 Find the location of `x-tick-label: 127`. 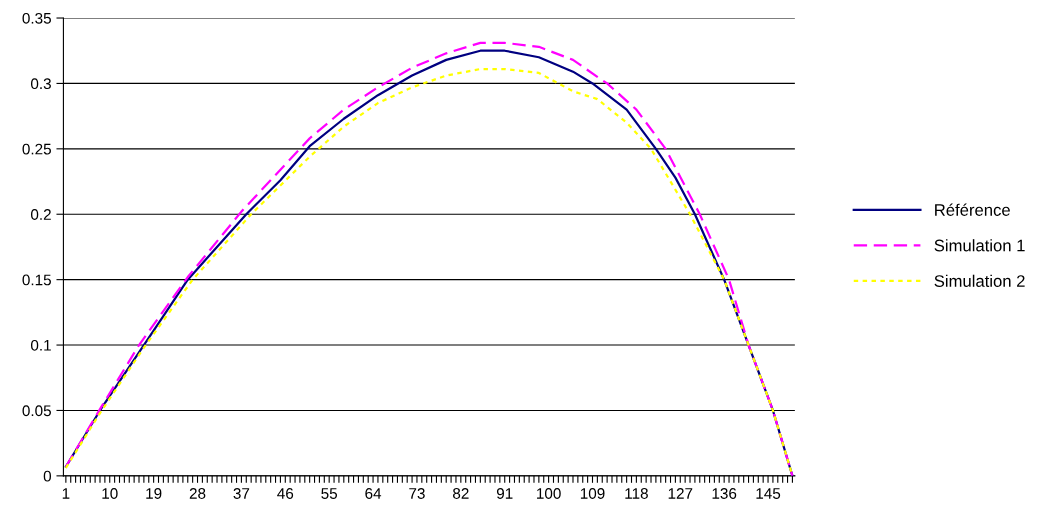

x-tick-label: 127 is located at coordinates (680, 493).